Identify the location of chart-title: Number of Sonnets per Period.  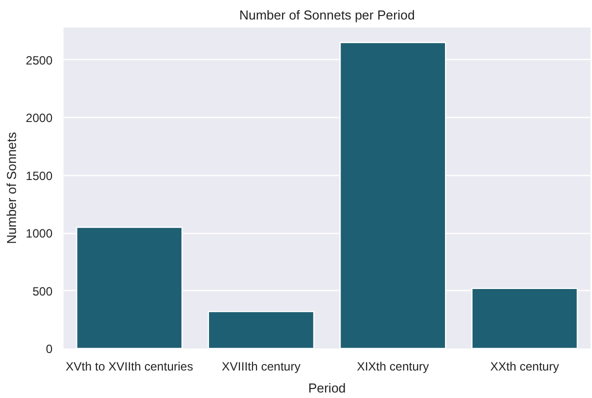
(327, 15).